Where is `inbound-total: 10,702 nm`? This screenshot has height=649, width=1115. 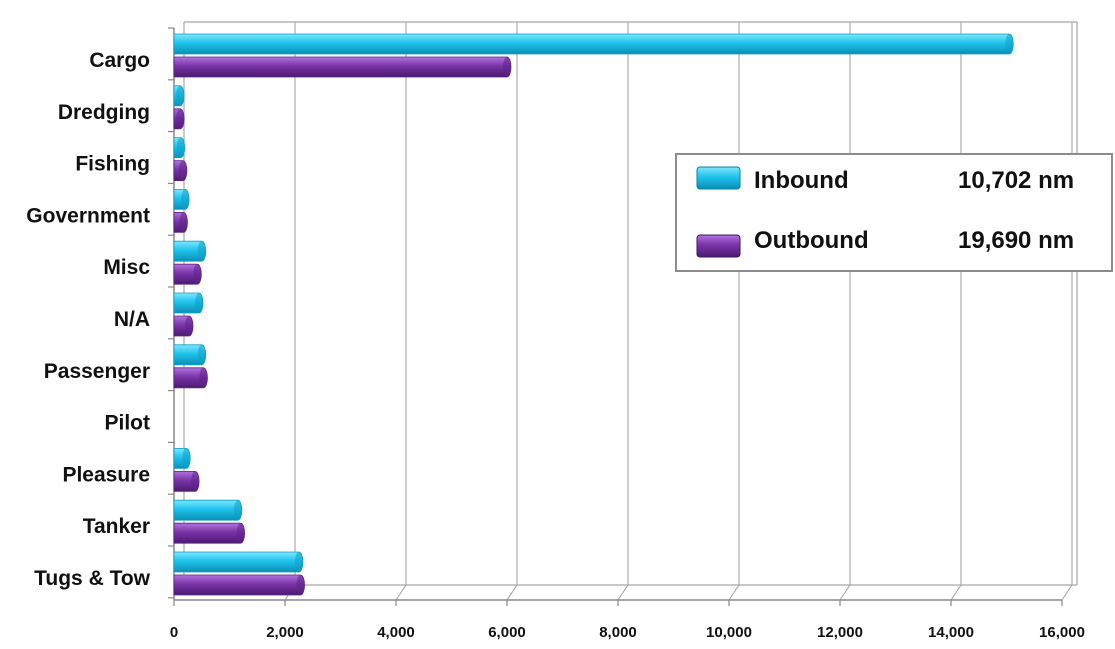 inbound-total: 10,702 nm is located at coordinates (1016, 180).